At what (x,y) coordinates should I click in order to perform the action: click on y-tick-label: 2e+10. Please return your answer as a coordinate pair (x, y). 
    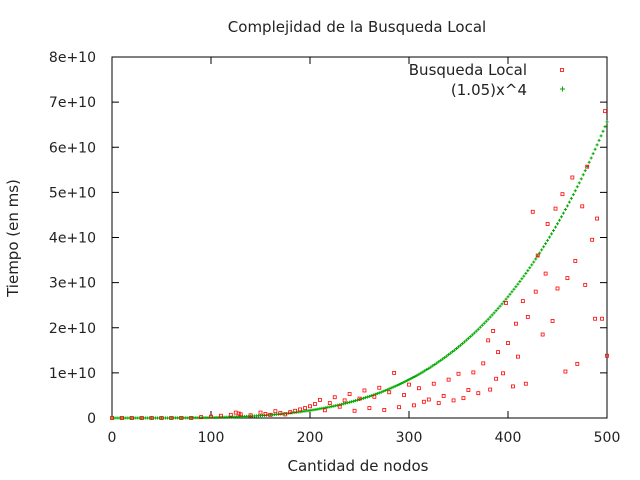
    Looking at the image, I should click on (72, 329).